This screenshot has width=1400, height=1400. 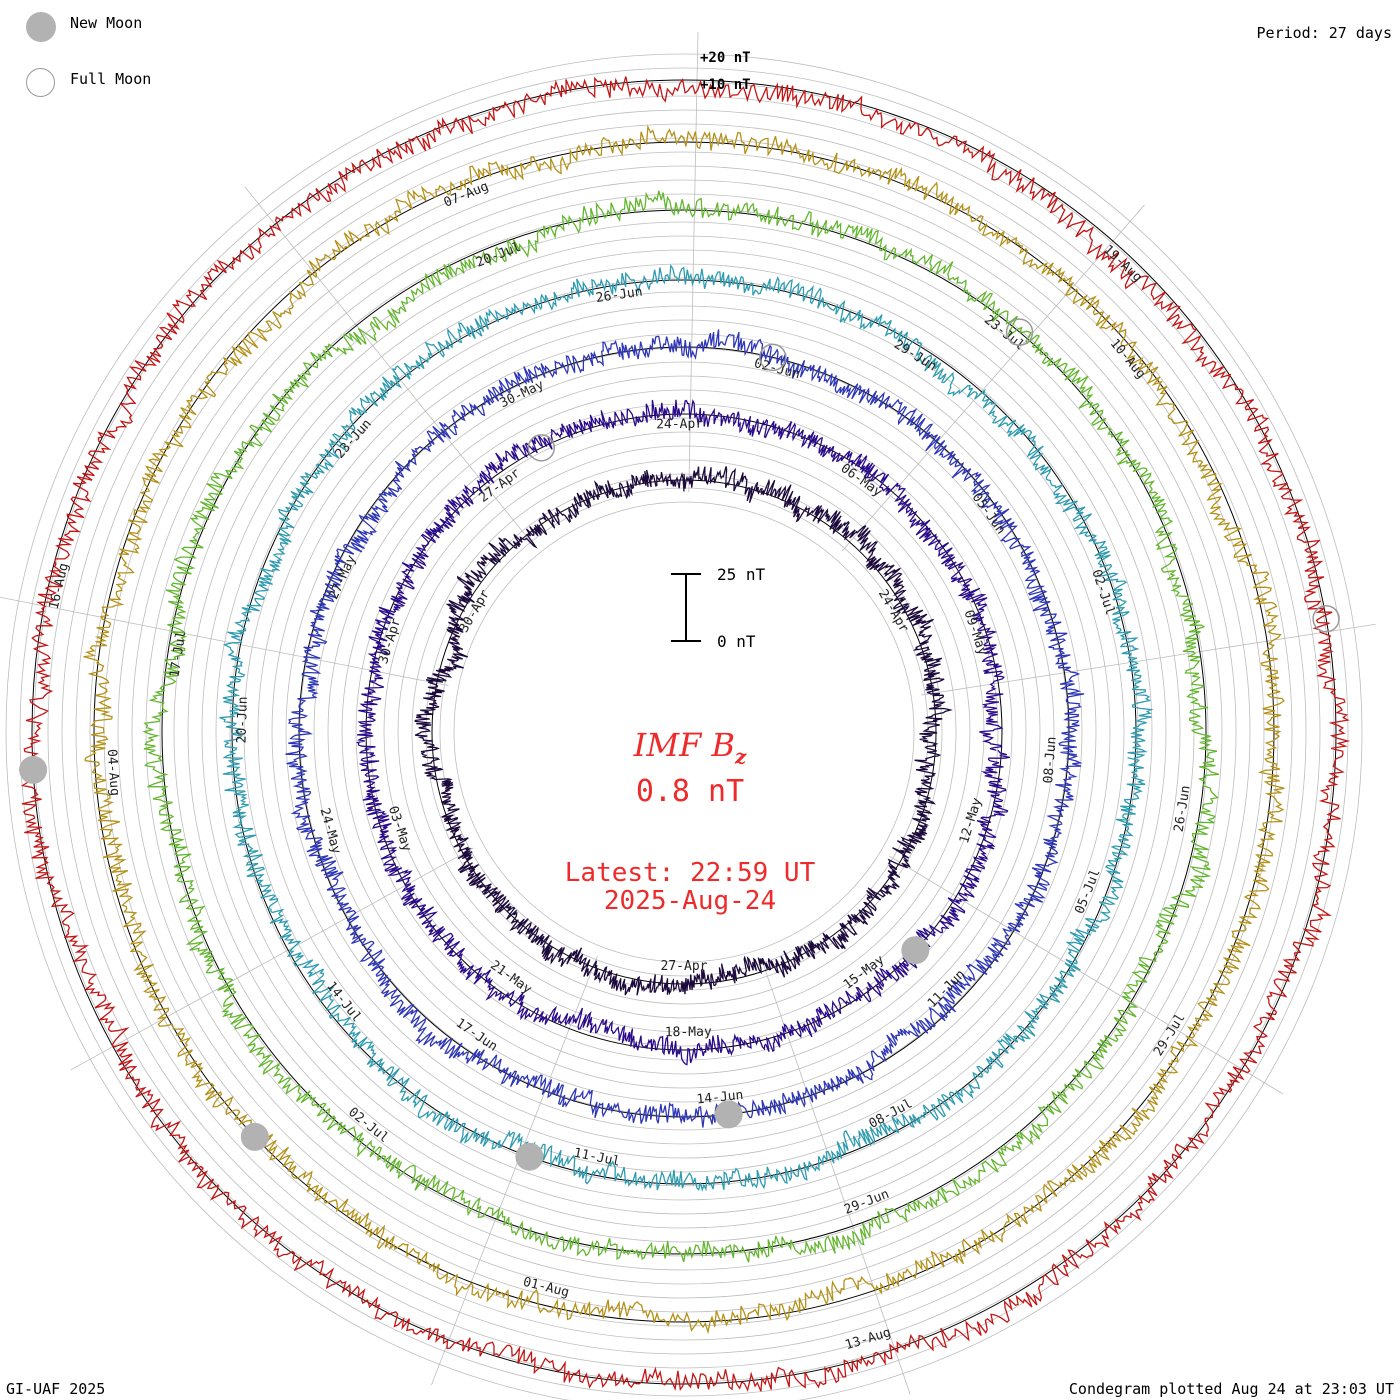 What do you see at coordinates (718, 350) in the screenshot?
I see `scale-bar: 25 nT 0 nT +20 nT +10 nT` at bounding box center [718, 350].